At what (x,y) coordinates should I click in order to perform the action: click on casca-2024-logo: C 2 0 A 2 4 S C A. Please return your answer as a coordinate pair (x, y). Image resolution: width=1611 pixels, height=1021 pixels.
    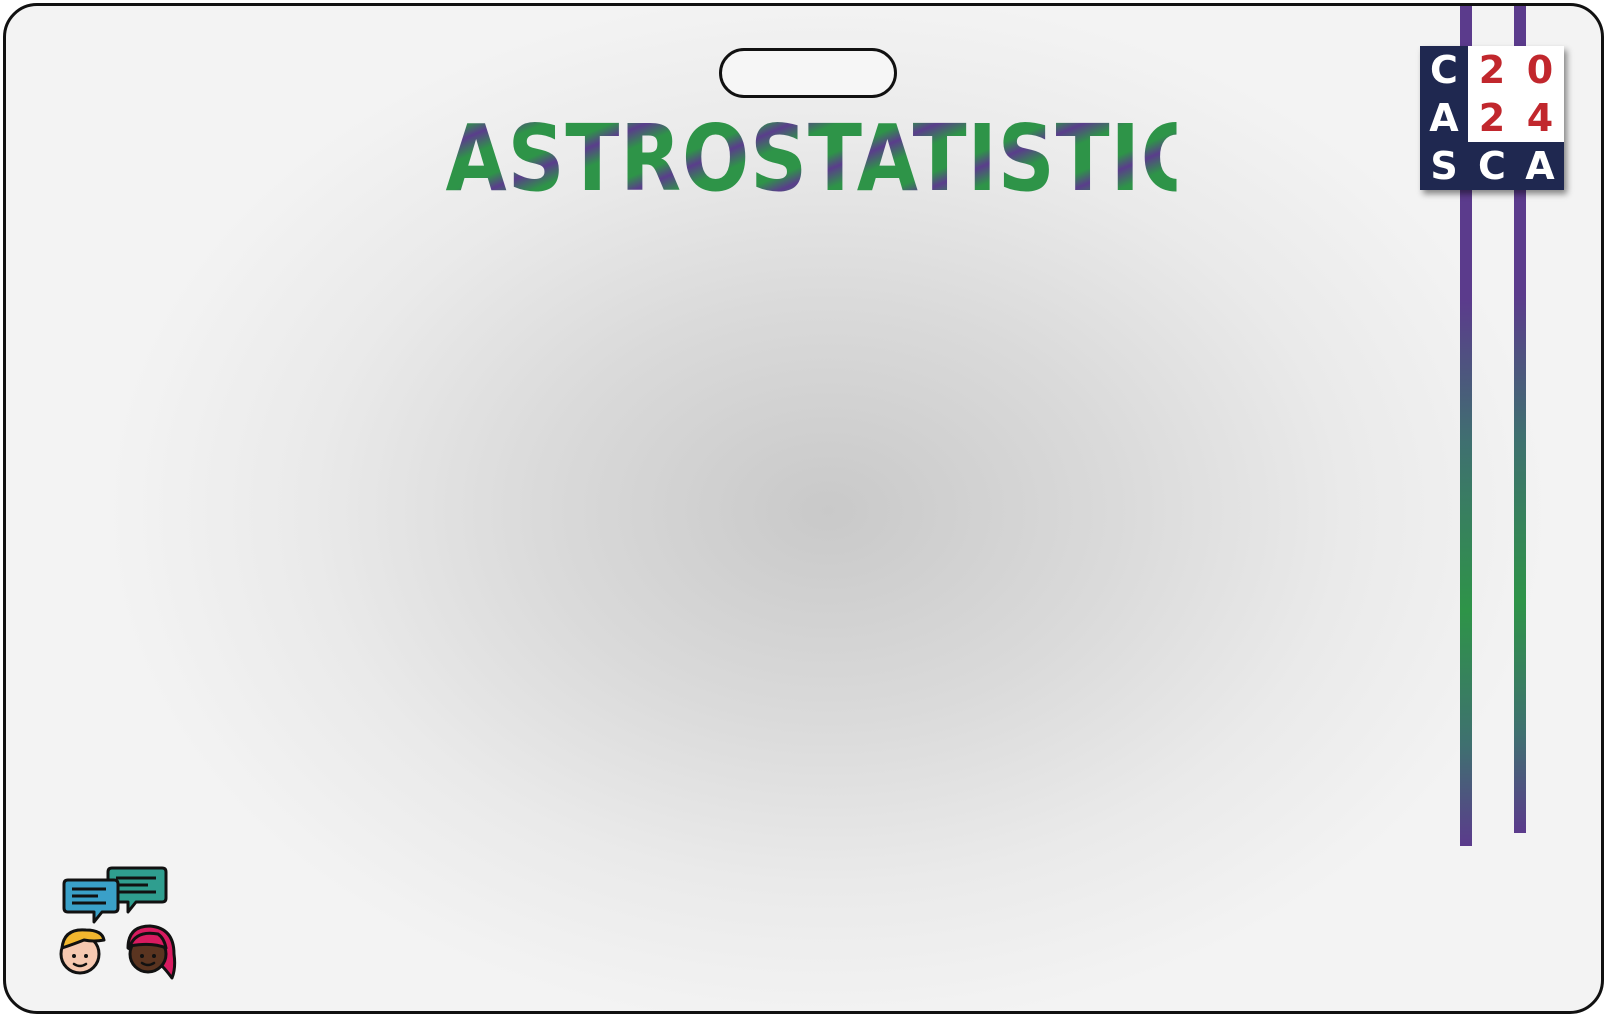
    Looking at the image, I should click on (1492, 118).